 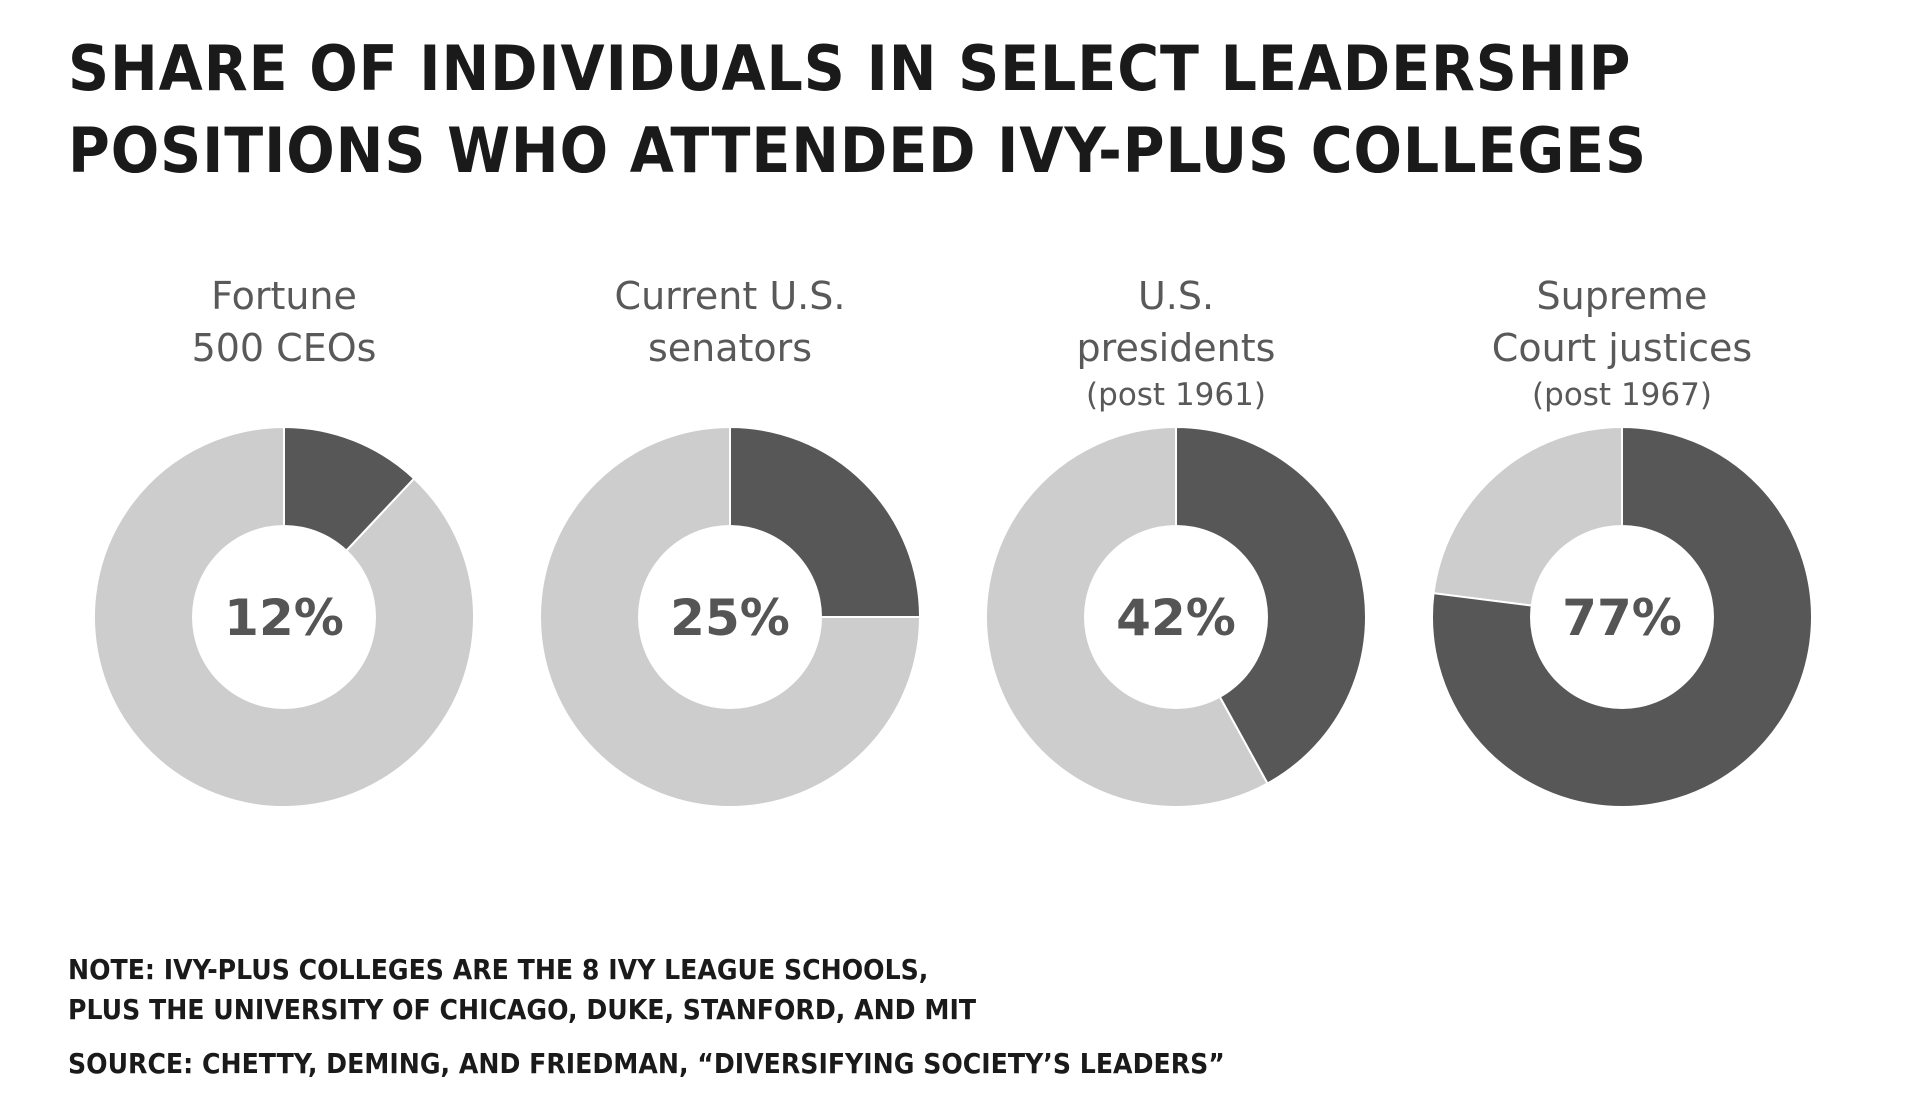 I want to click on donut-value-label-2: 25%, so click(x=730, y=618).